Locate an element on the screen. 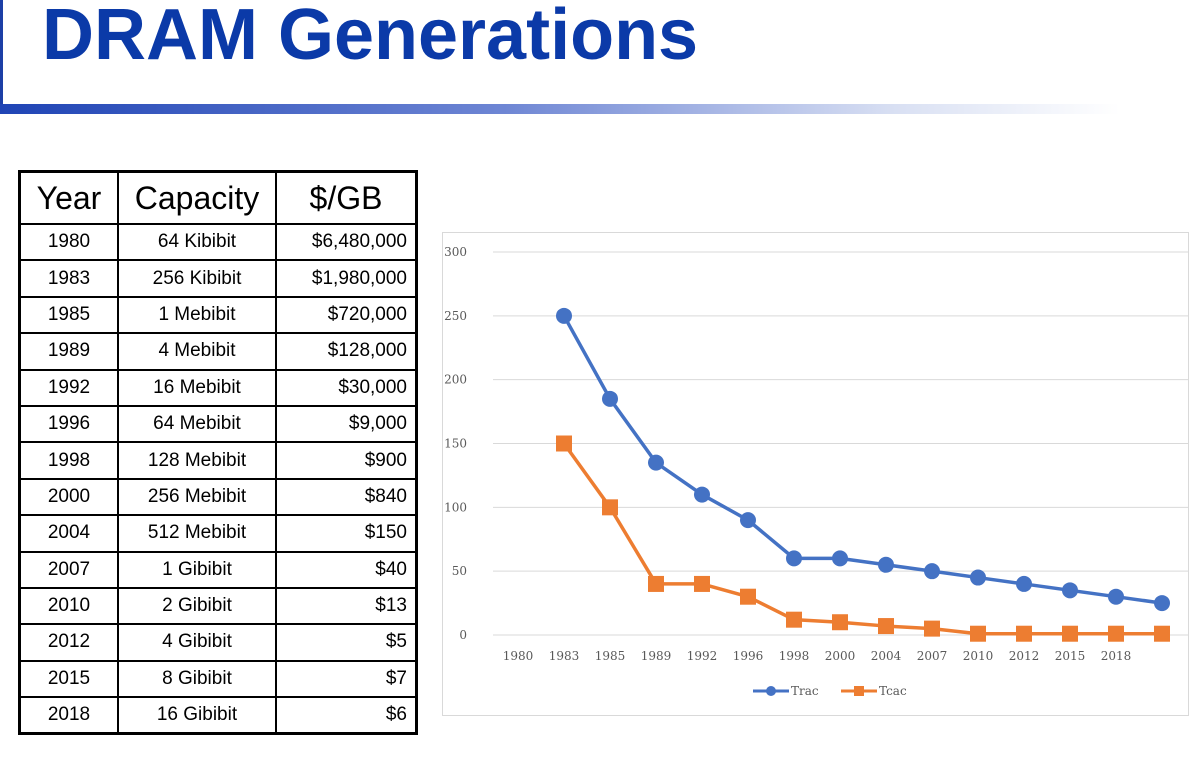 Image resolution: width=1189 pixels, height=765 pixels. capacity-cell: 256 Kibibit is located at coordinates (197, 278).